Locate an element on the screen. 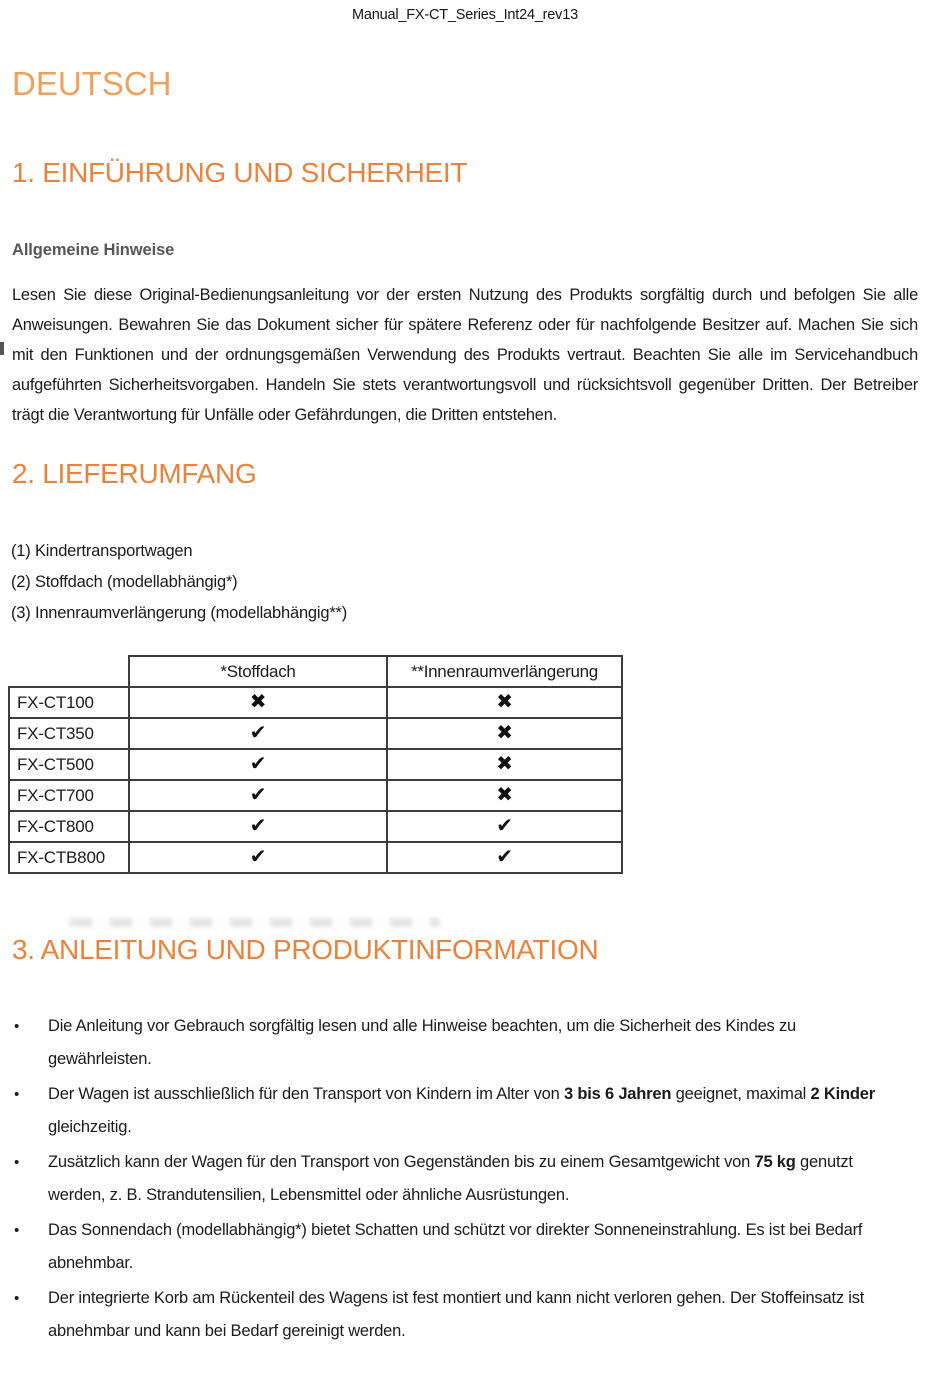 Image resolution: width=930 pixels, height=1383 pixels. scan-artifact-smudge is located at coordinates (255, 922).